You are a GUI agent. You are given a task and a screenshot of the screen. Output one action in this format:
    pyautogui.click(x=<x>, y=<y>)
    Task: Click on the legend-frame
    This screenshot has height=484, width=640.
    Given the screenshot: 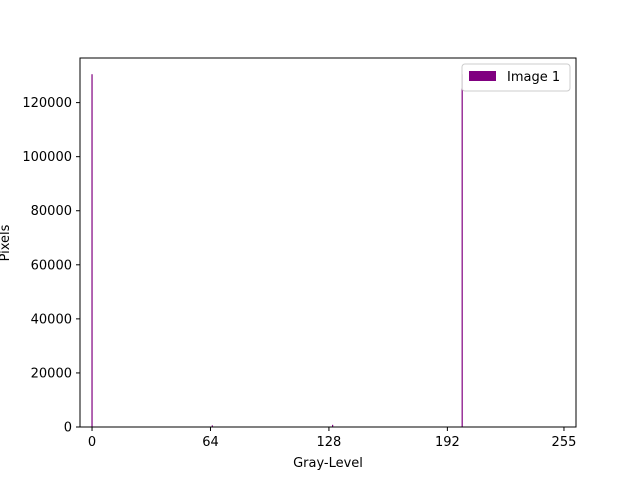 What is the action you would take?
    pyautogui.click(x=516, y=77)
    